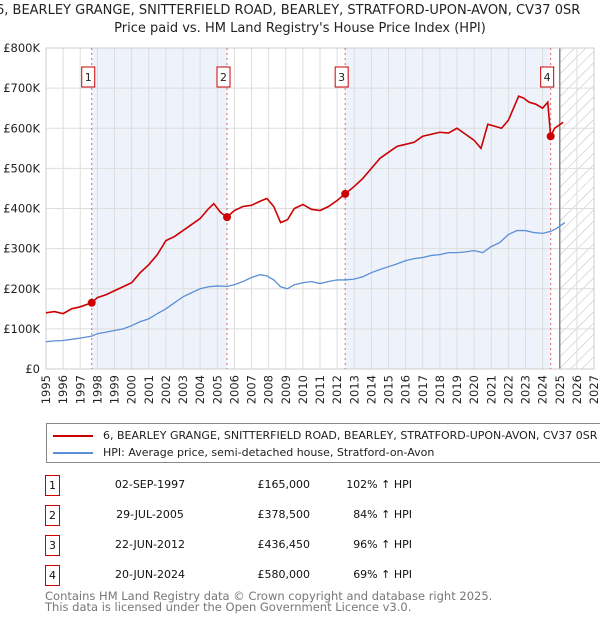 This screenshot has width=600, height=620. What do you see at coordinates (382, 574) in the screenshot?
I see `sale-hpi-change: 69% ↑ HPI` at bounding box center [382, 574].